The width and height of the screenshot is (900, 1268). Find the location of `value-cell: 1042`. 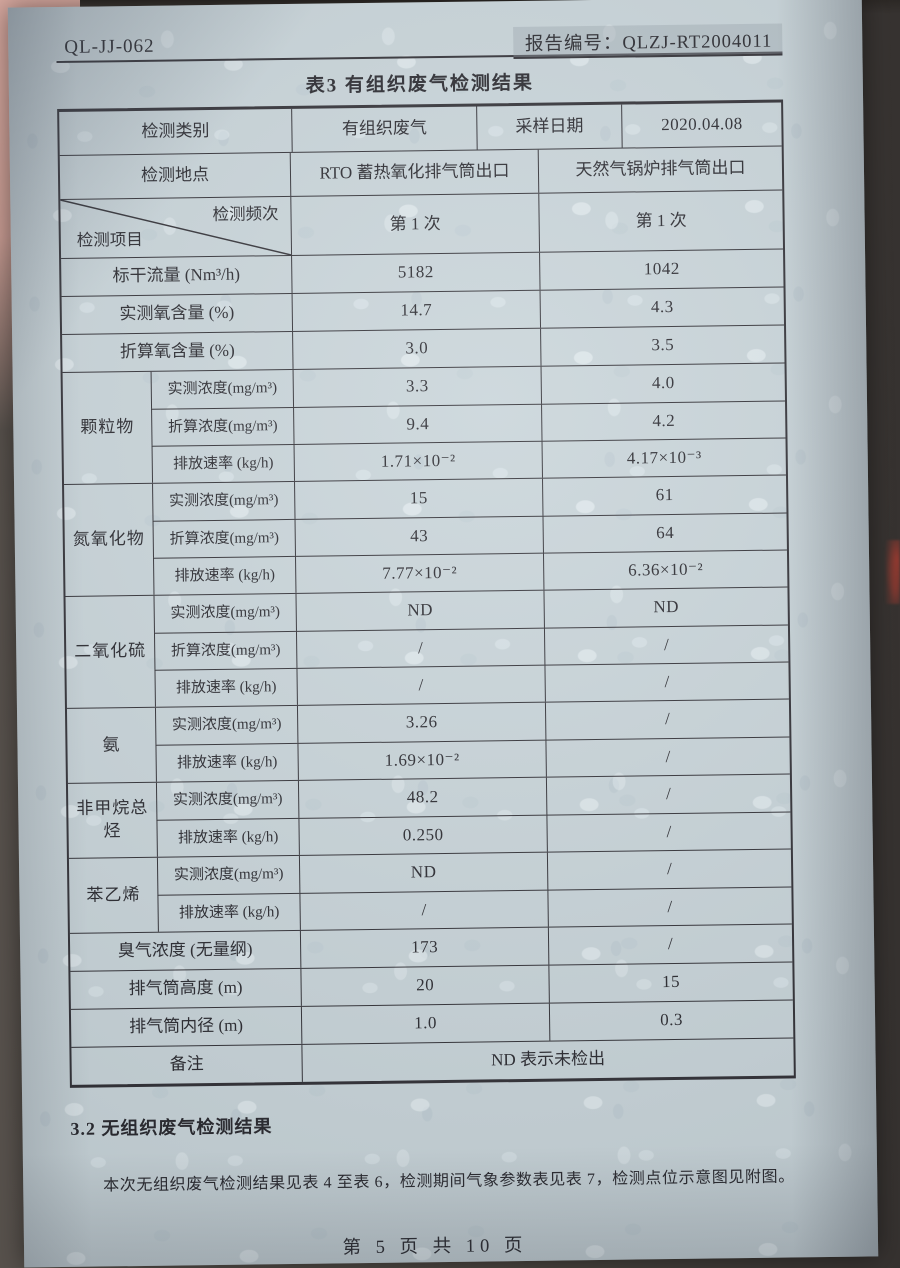

value-cell: 1042 is located at coordinates (661, 269).